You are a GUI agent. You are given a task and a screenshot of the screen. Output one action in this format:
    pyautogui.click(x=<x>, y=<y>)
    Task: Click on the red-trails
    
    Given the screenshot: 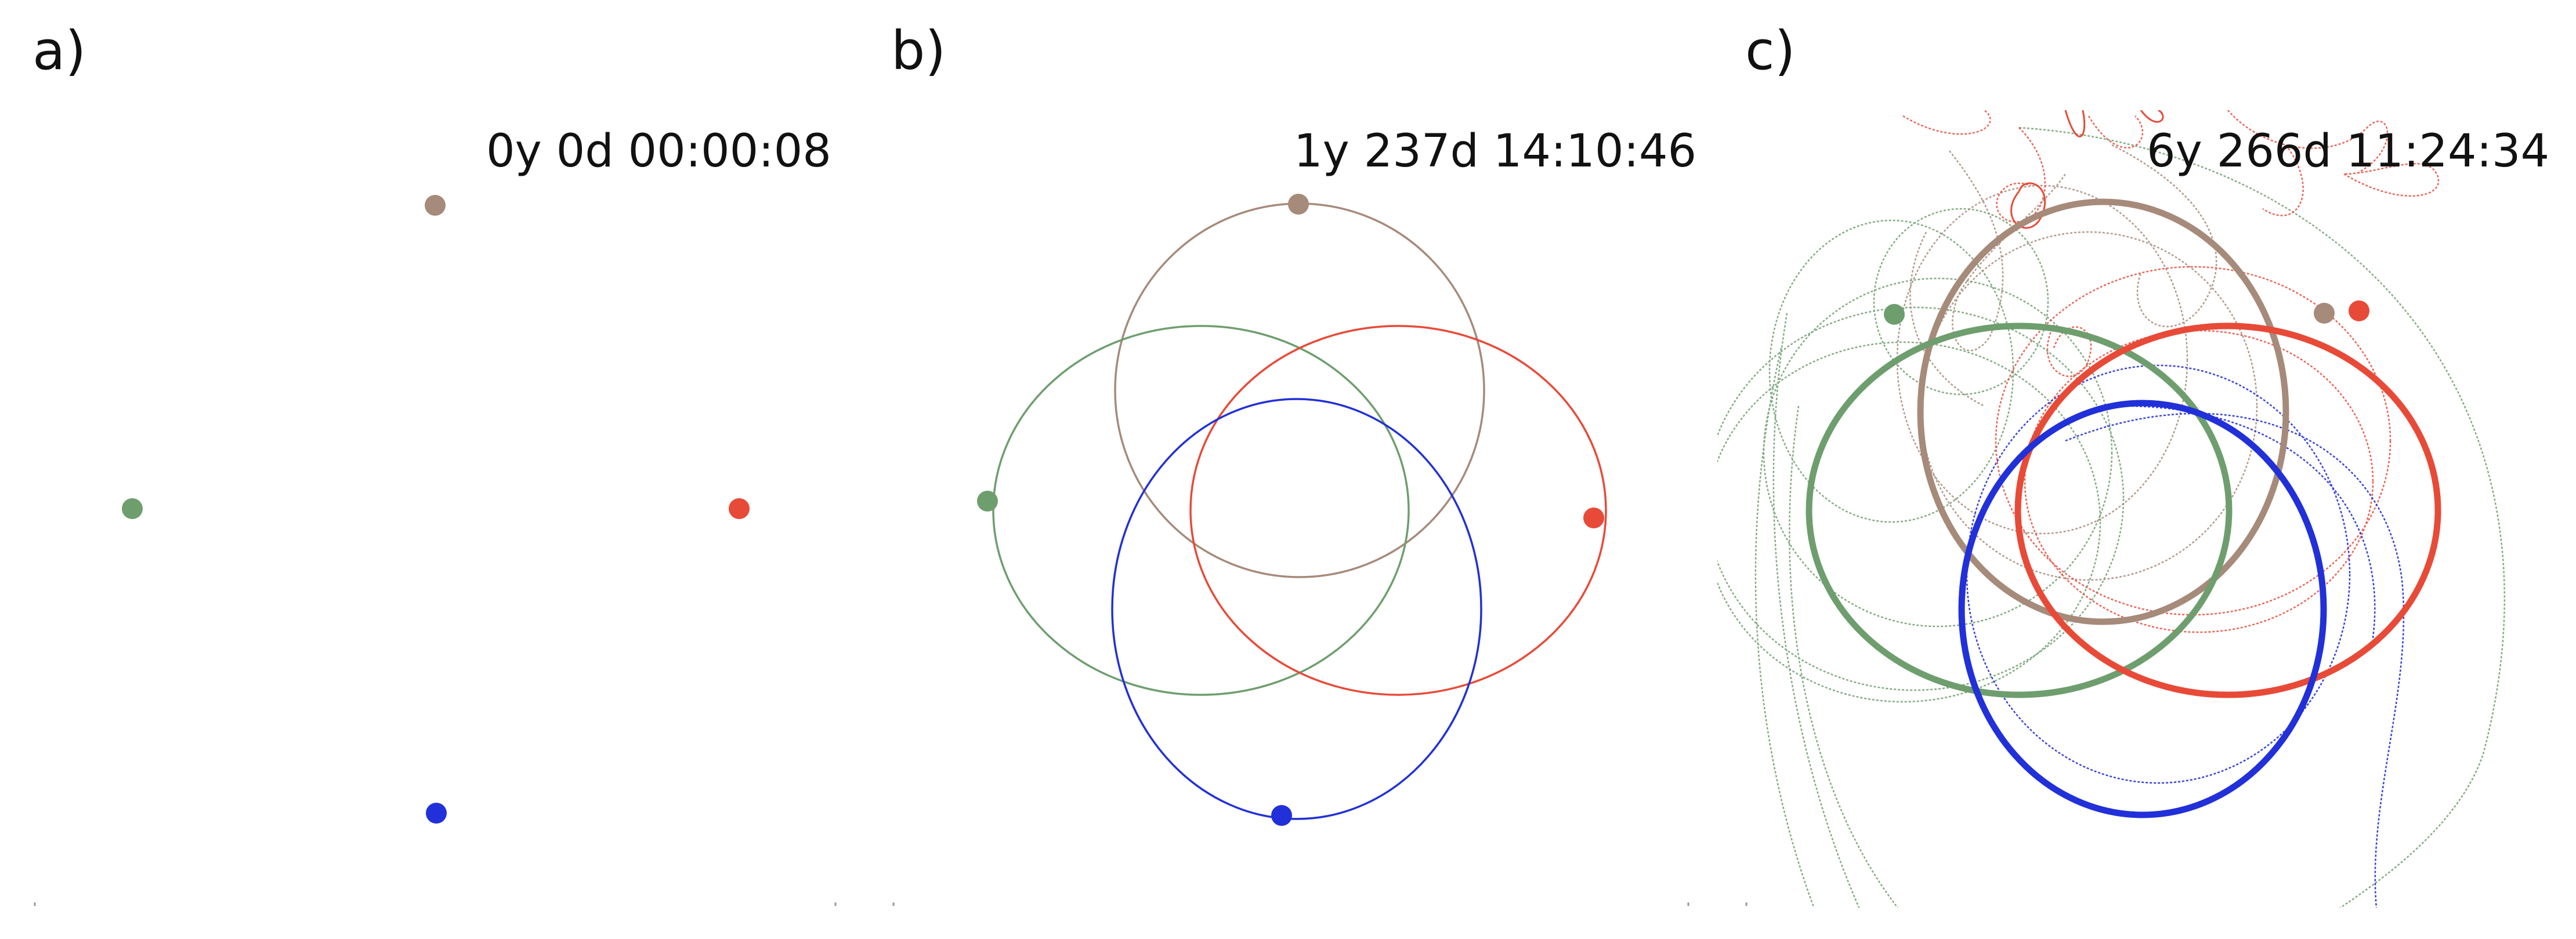 What is the action you would take?
    pyautogui.click(x=2171, y=371)
    